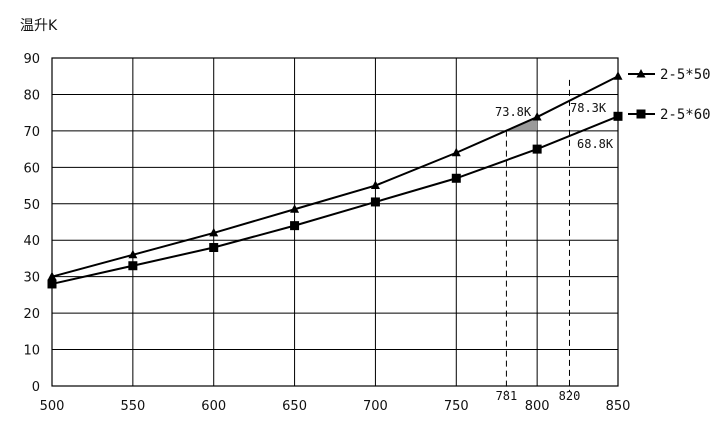 Image resolution: width=720 pixels, height=433 pixels. Describe the element at coordinates (641, 73) in the screenshot. I see `legend-triangle-marker` at that location.